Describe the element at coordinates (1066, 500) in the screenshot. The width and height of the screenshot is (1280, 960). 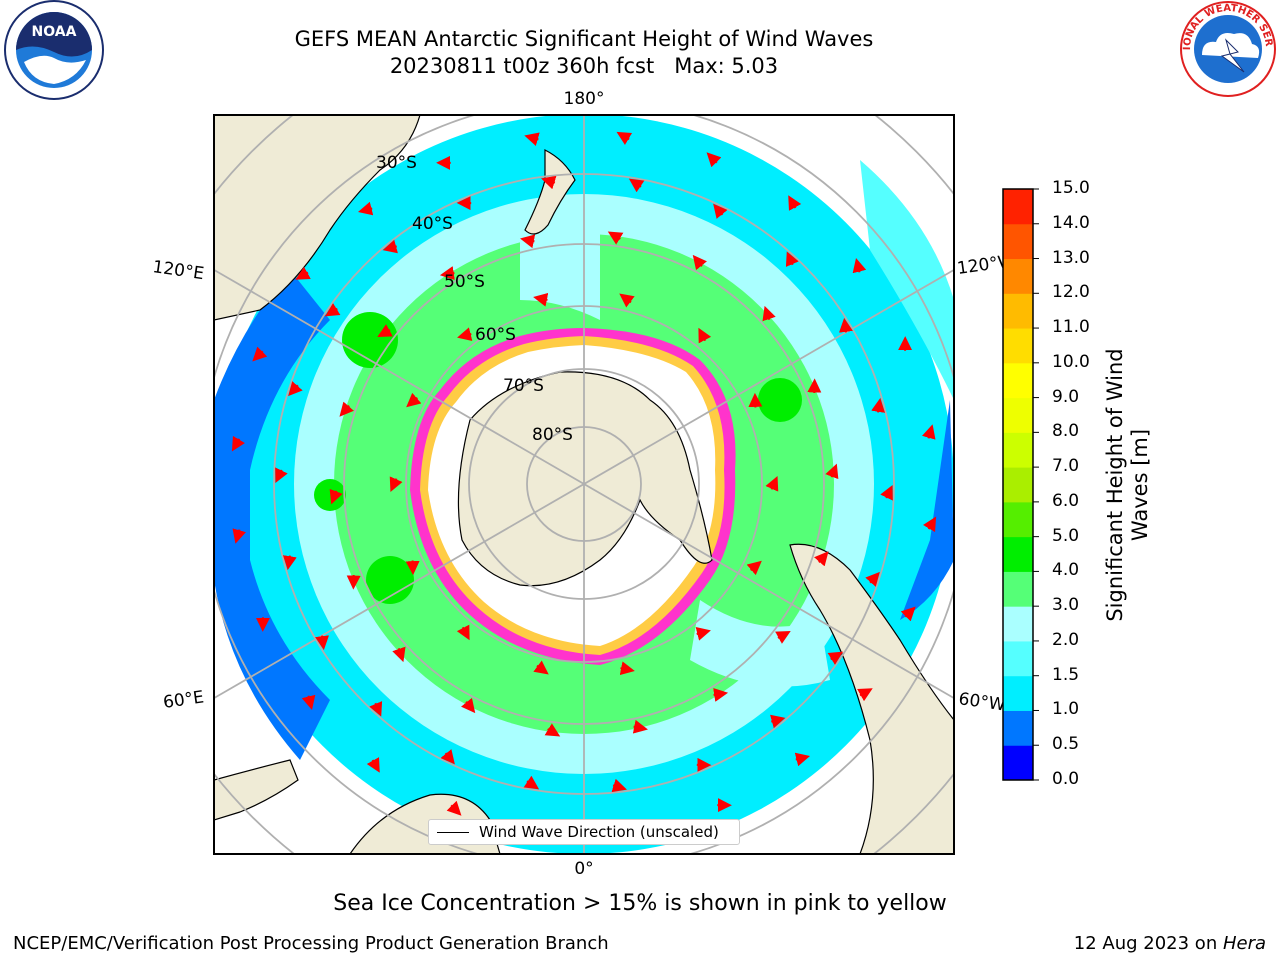
I see `colorbar-tick-label: 6.0` at that location.